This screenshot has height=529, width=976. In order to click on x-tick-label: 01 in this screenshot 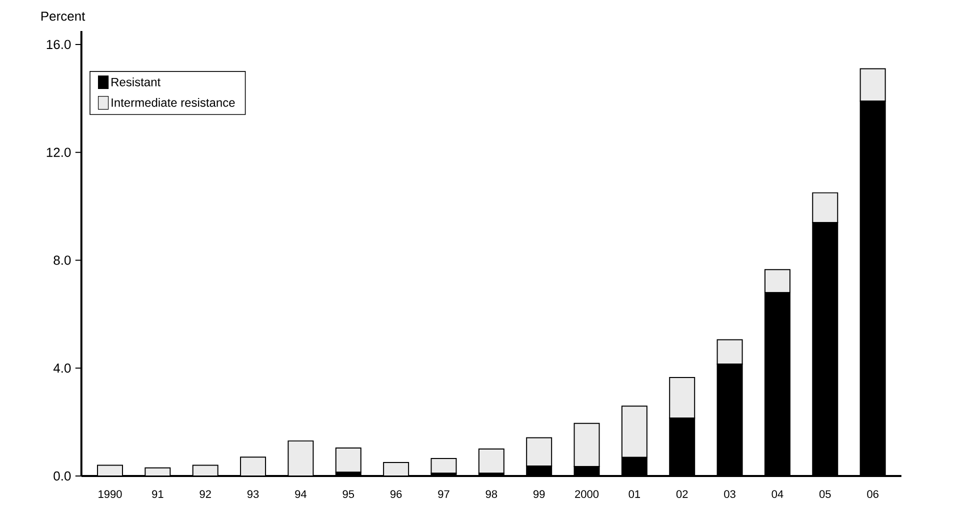, I will do `click(634, 494)`.